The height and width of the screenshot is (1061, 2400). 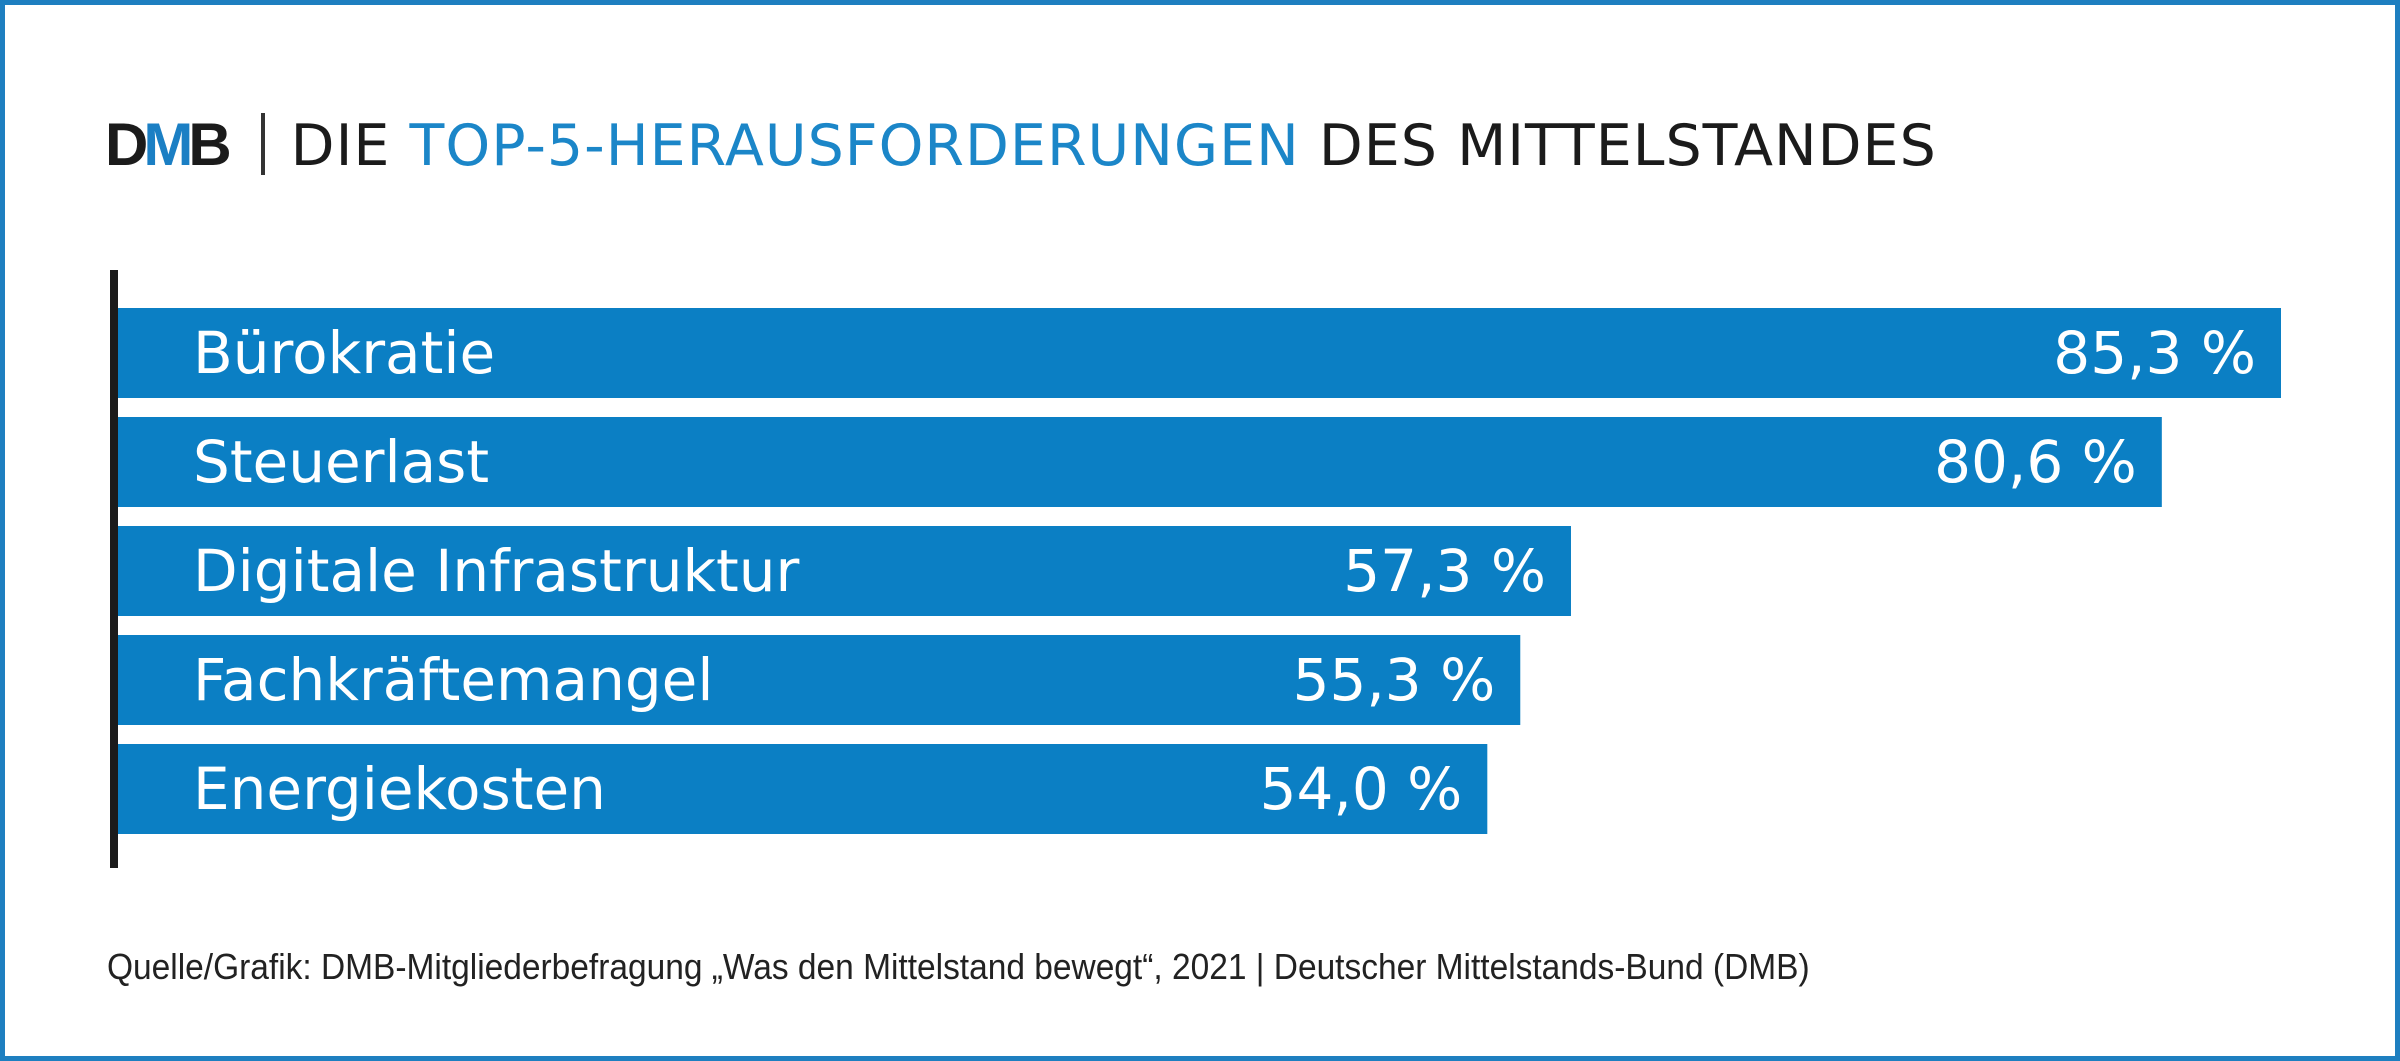 What do you see at coordinates (114, 569) in the screenshot?
I see `y-axis-line` at bounding box center [114, 569].